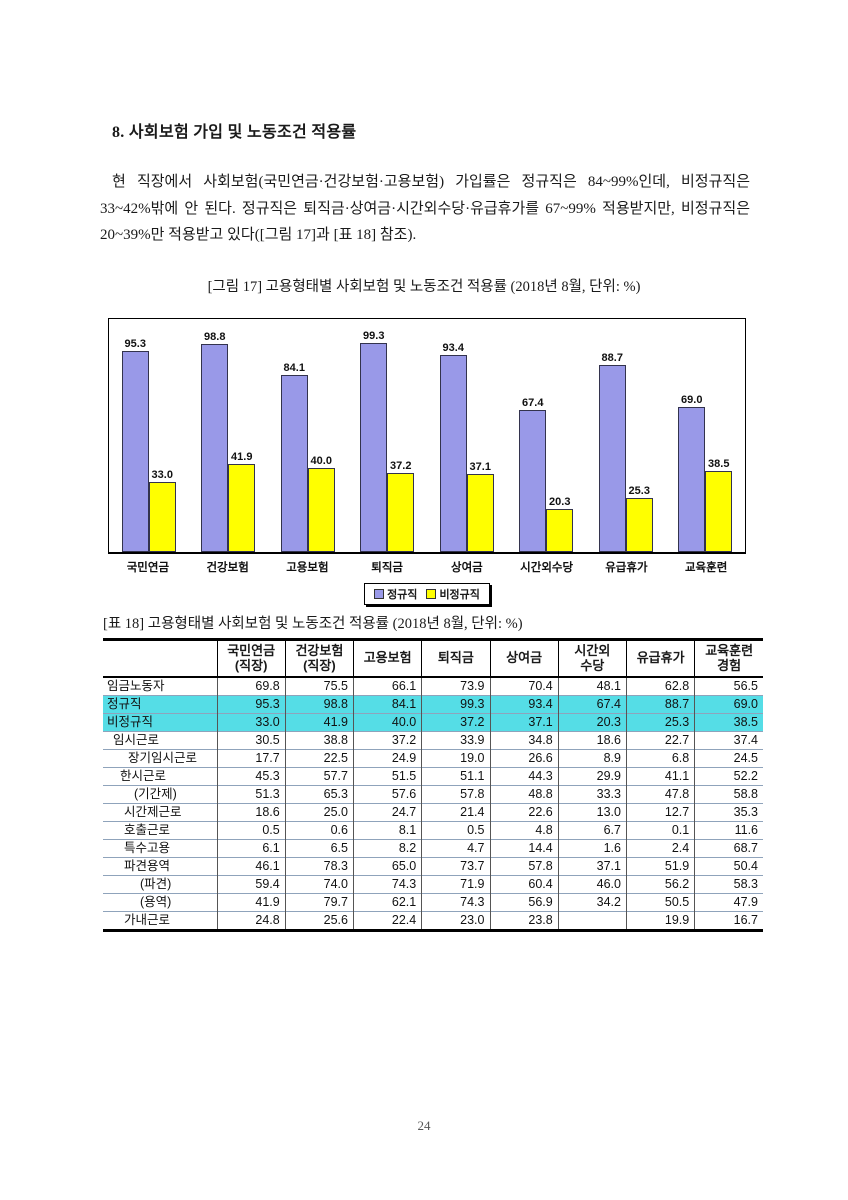 The height and width of the screenshot is (1200, 848). What do you see at coordinates (215, 441) in the screenshot?
I see `bar-regular: 98.8` at bounding box center [215, 441].